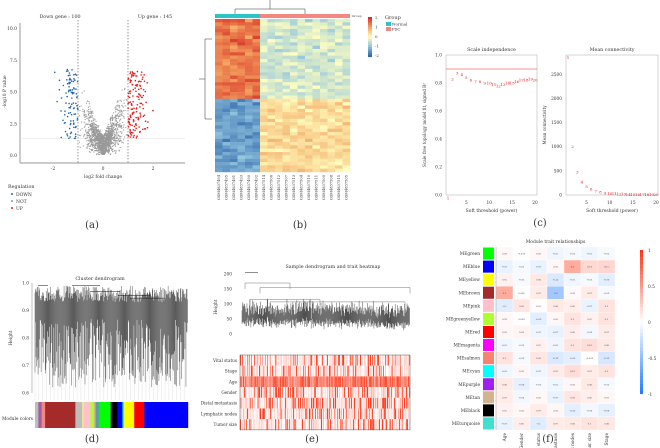 This screenshot has width=660, height=448. Describe the element at coordinates (539, 440) in the screenshot. I see `trait-axis-label: Vital status` at that location.